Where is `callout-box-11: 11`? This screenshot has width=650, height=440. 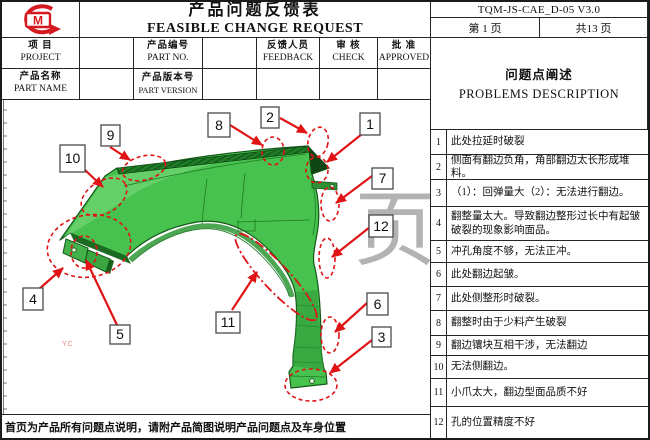
callout-box-11: 11 is located at coordinates (228, 322).